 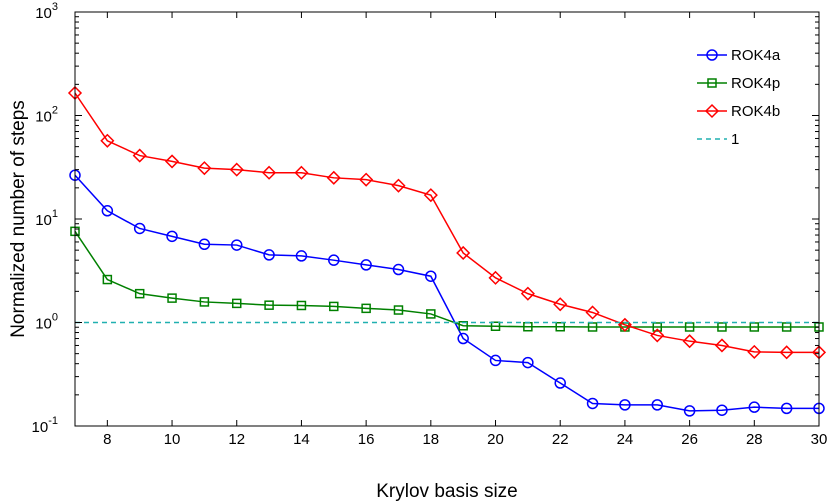 I want to click on x-tick-label: 24, so click(x=625, y=439).